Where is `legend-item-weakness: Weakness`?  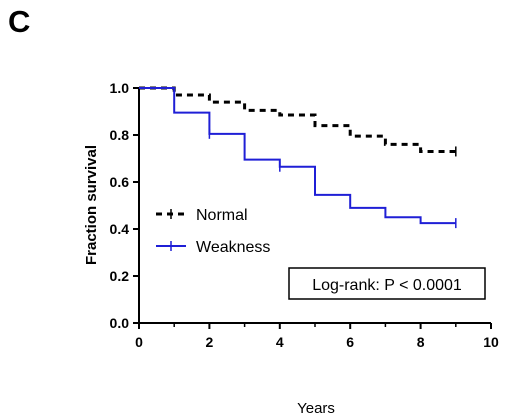
legend-item-weakness: Weakness is located at coordinates (213, 247).